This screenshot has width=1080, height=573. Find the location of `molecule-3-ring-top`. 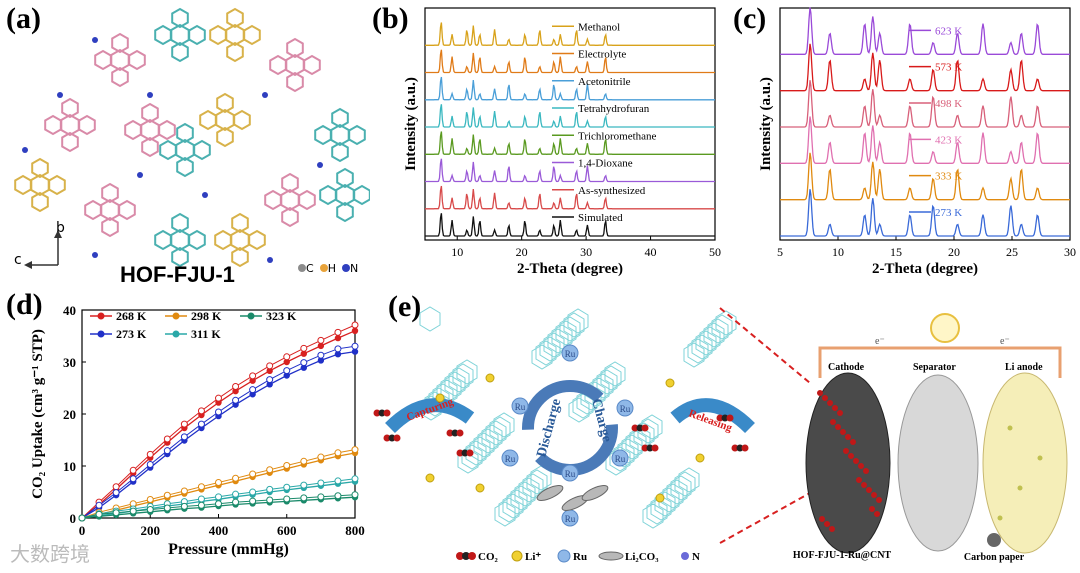

molecule-3-ring-top is located at coordinates (295, 48).